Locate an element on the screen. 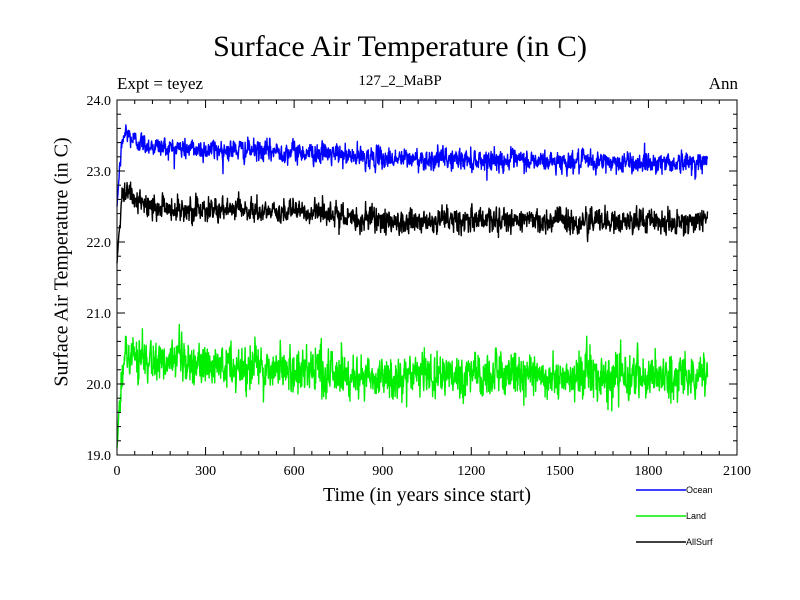 This screenshot has width=800, height=600. x-tick-label: 0 is located at coordinates (117, 471).